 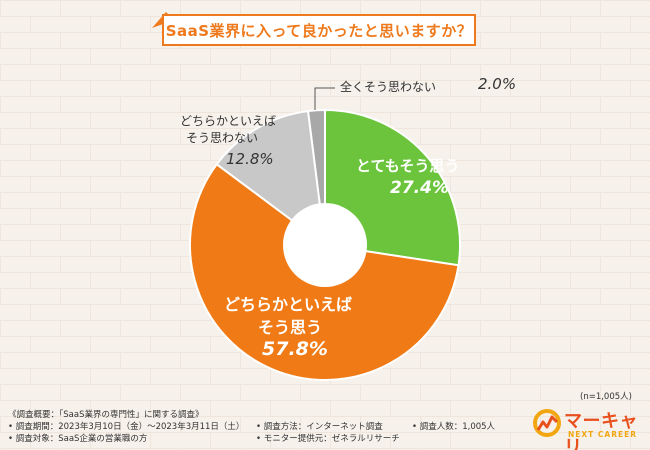 I want to click on label-rather-yes-pct: 57.8%, so click(x=295, y=349).